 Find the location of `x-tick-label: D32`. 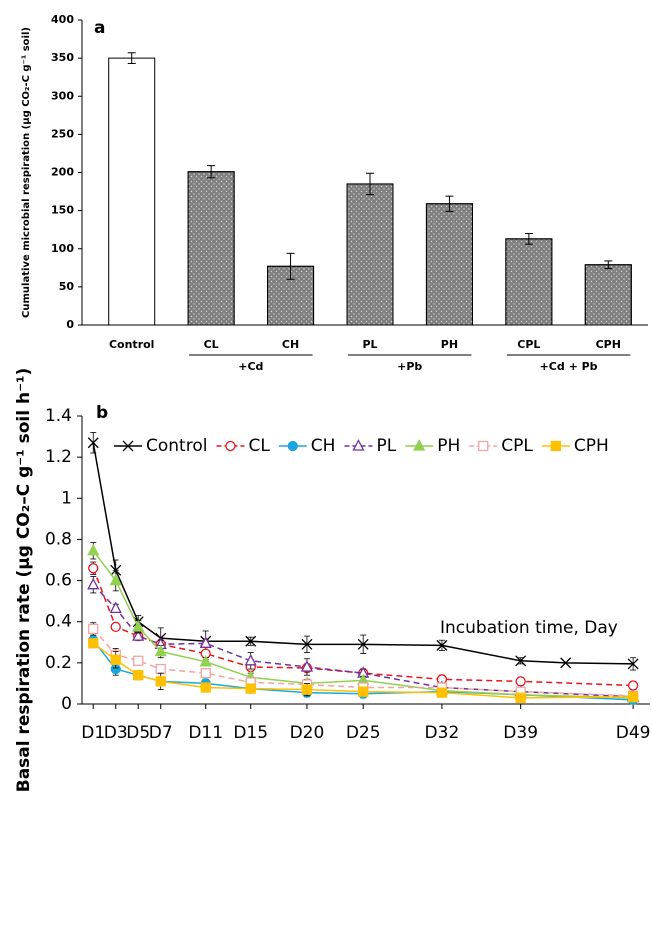

x-tick-label: D32 is located at coordinates (442, 733).